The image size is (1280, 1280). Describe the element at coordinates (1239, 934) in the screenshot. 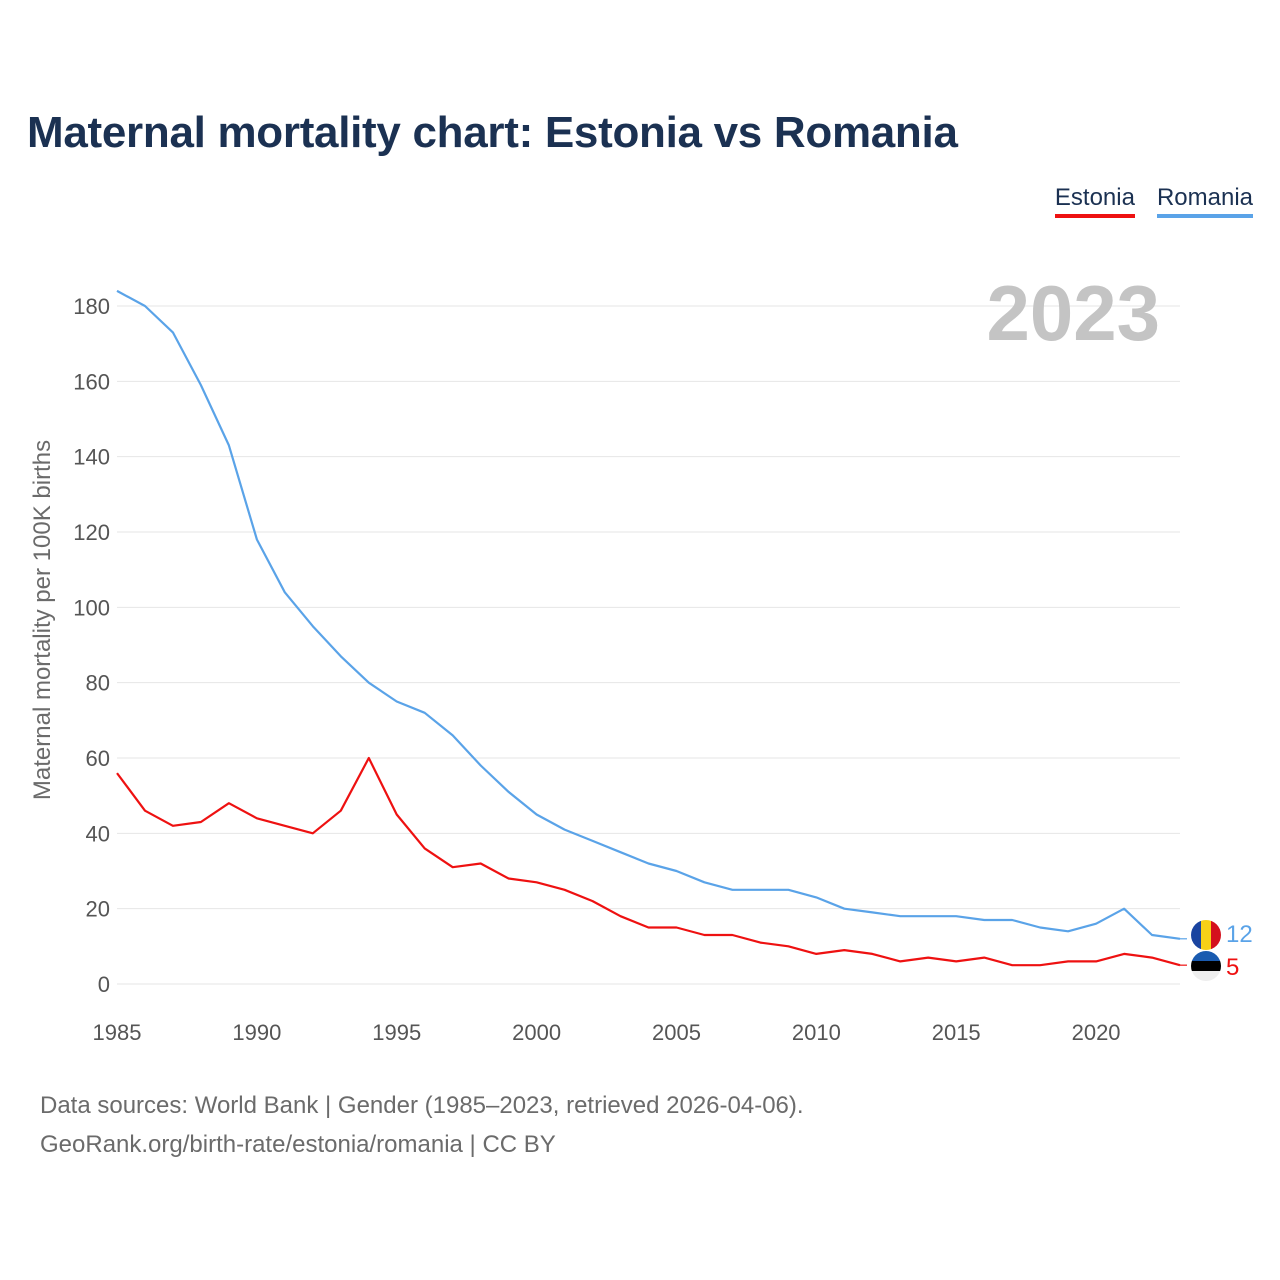

I see `end-label-romania: 12` at that location.